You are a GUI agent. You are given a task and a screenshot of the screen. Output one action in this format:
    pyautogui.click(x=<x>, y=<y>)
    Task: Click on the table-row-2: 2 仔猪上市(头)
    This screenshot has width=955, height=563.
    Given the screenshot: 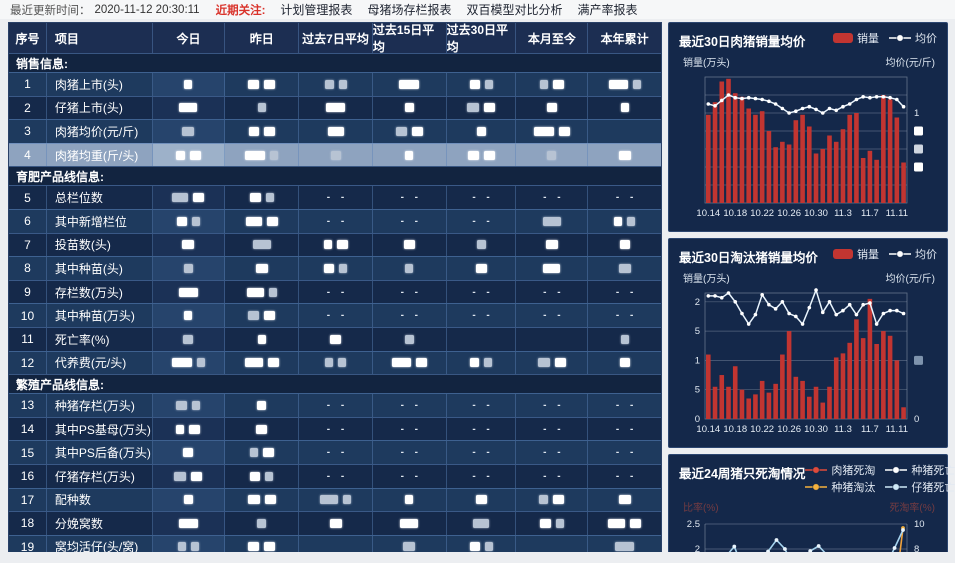 What is the action you would take?
    pyautogui.click(x=335, y=107)
    